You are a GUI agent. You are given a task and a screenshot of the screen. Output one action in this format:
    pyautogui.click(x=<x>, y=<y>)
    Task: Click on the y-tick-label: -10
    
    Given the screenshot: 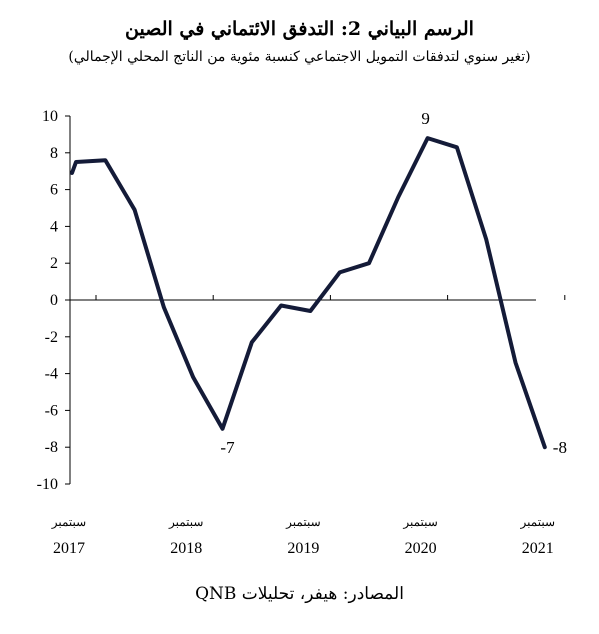 What is the action you would take?
    pyautogui.click(x=47, y=484)
    